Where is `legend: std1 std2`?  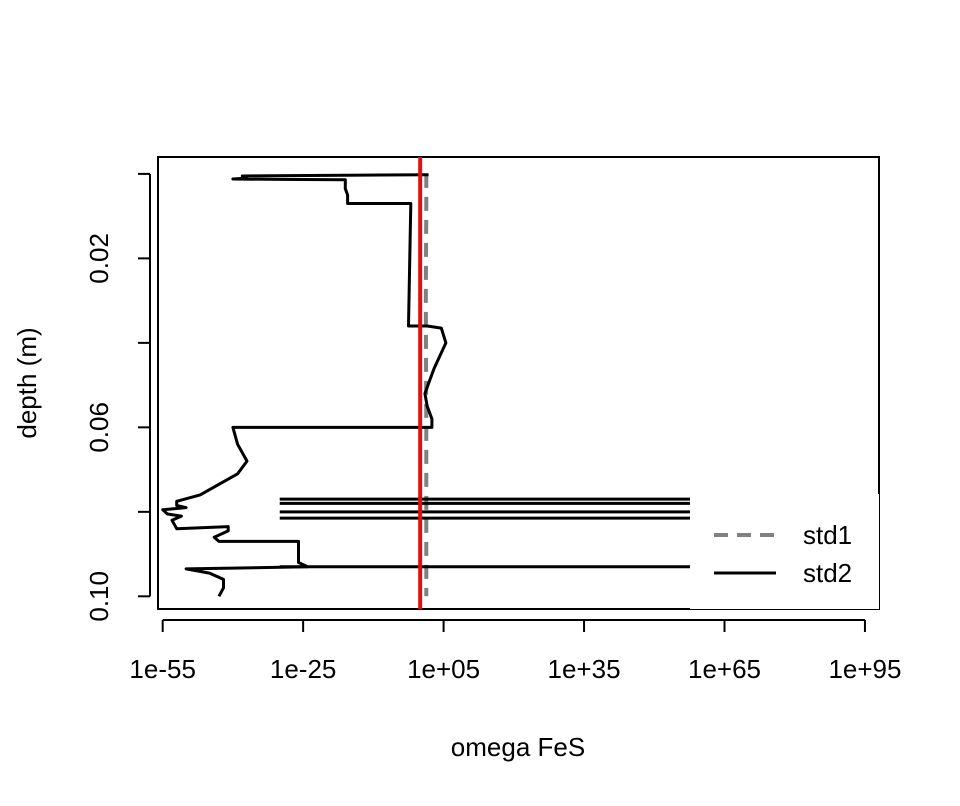 legend: std1 std2 is located at coordinates (784, 551).